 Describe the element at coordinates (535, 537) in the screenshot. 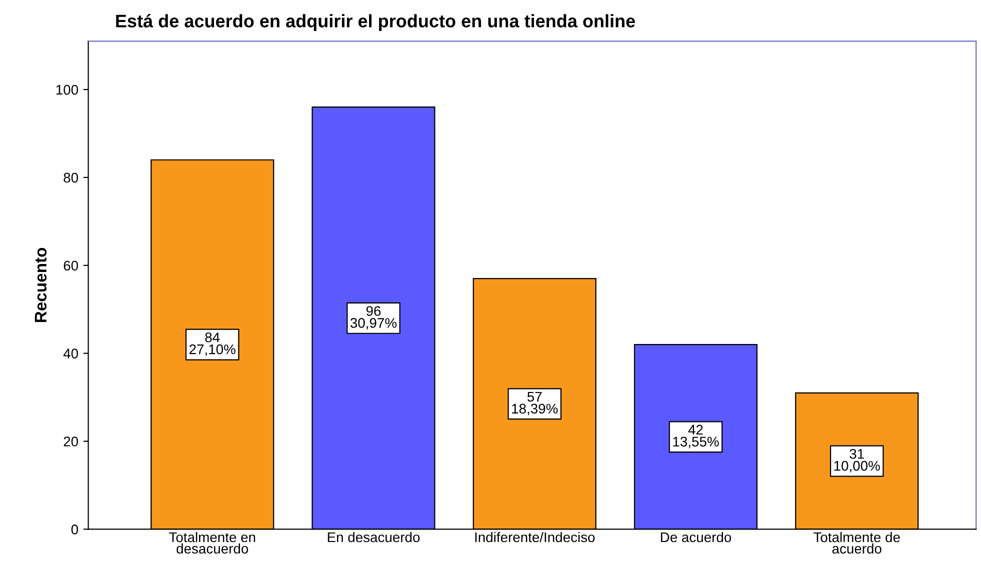

I see `x-tick-label: Indiferente/Indeciso` at that location.